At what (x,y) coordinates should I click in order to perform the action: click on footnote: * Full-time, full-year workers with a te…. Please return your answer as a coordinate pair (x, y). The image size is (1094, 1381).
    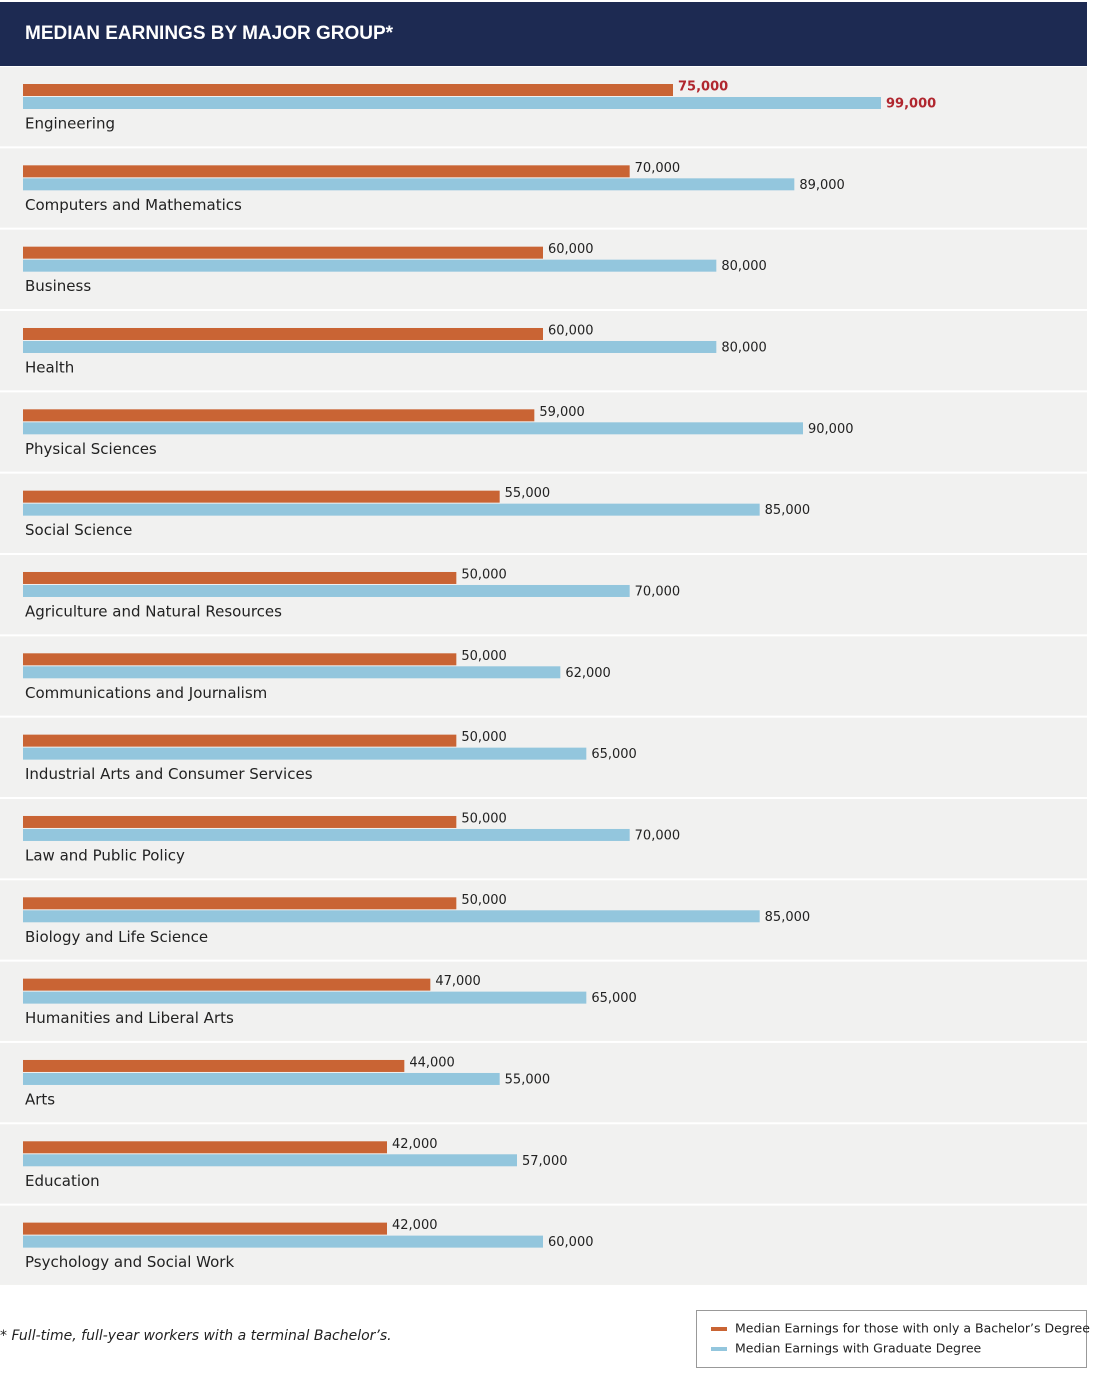
    Looking at the image, I should click on (196, 1336).